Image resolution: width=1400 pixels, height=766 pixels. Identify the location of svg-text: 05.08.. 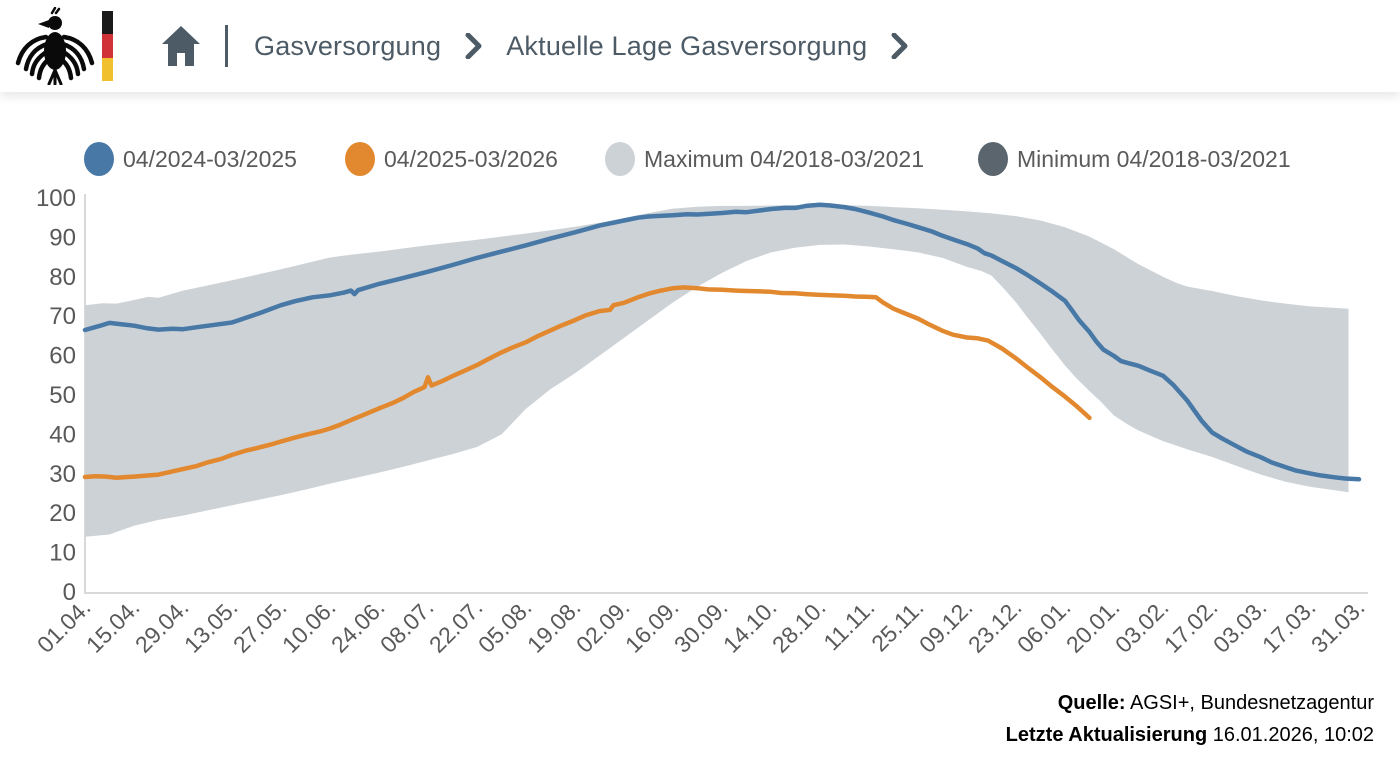
(505, 626).